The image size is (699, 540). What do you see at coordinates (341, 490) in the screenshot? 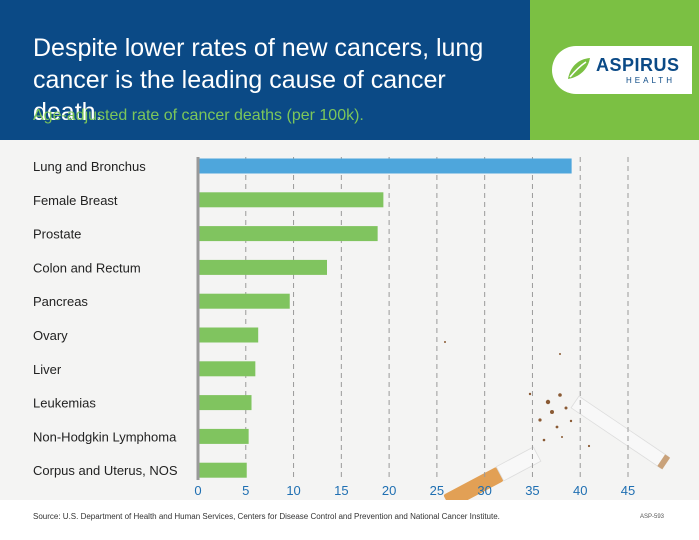
I see `x-tick-label: 15` at bounding box center [341, 490].